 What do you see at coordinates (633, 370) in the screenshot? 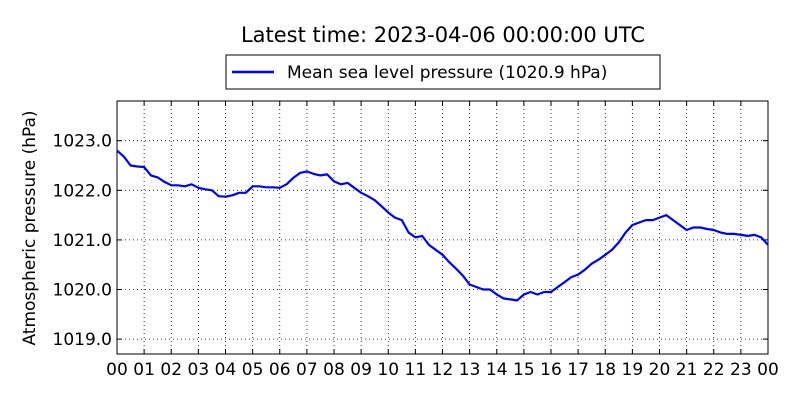
I see `x-tick-label: 19` at bounding box center [633, 370].